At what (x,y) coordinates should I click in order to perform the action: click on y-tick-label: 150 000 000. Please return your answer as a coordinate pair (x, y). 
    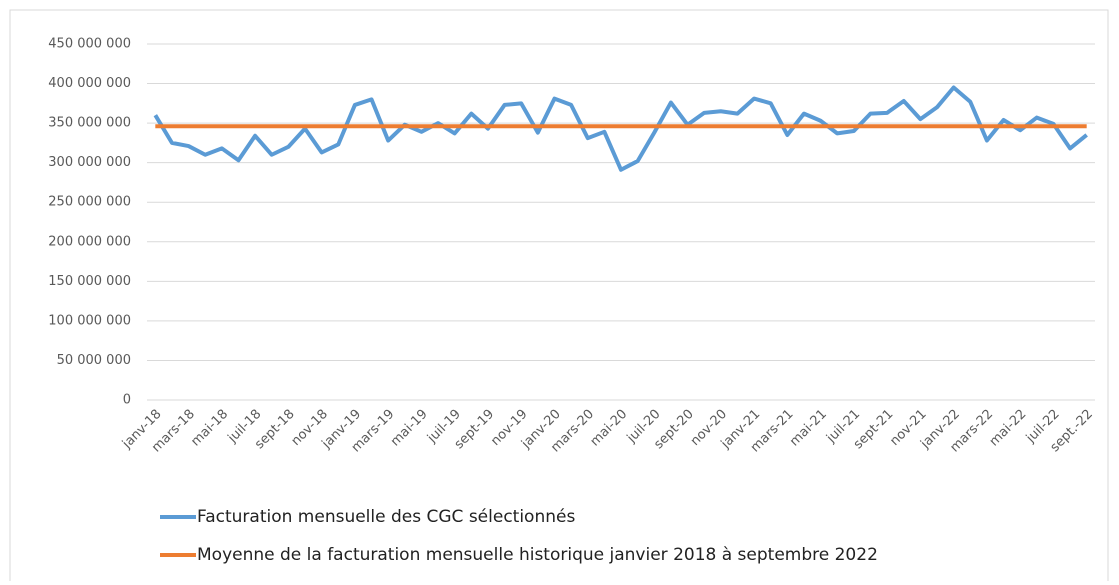
    Looking at the image, I should click on (89, 281).